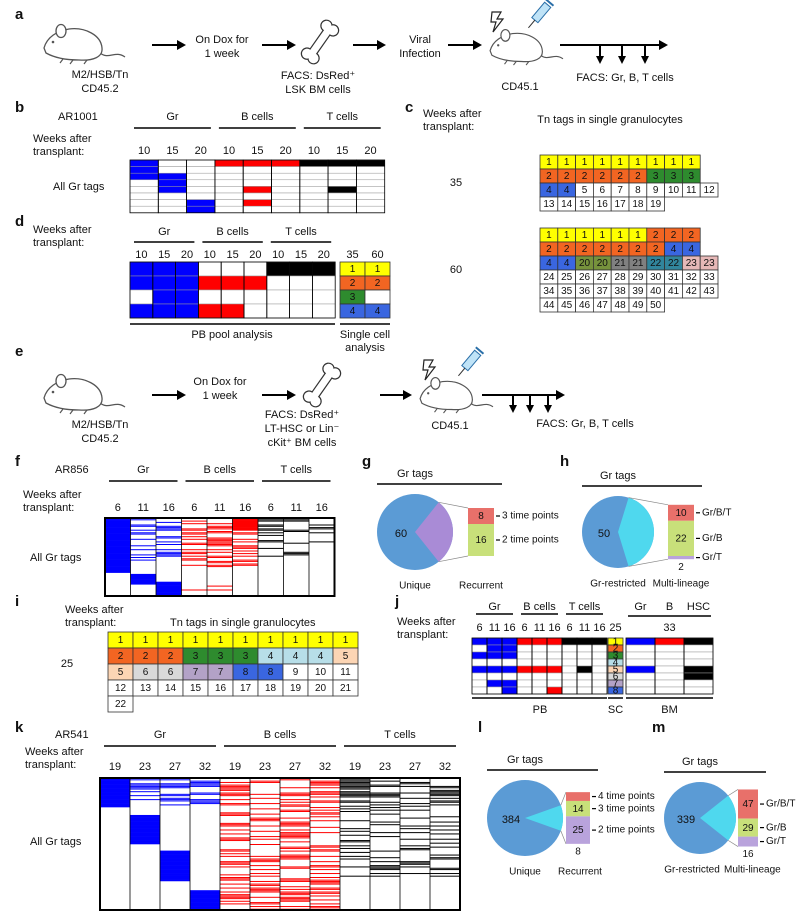 The image size is (800, 914). Describe the element at coordinates (686, 820) in the screenshot. I see `unique-count: 339` at that location.